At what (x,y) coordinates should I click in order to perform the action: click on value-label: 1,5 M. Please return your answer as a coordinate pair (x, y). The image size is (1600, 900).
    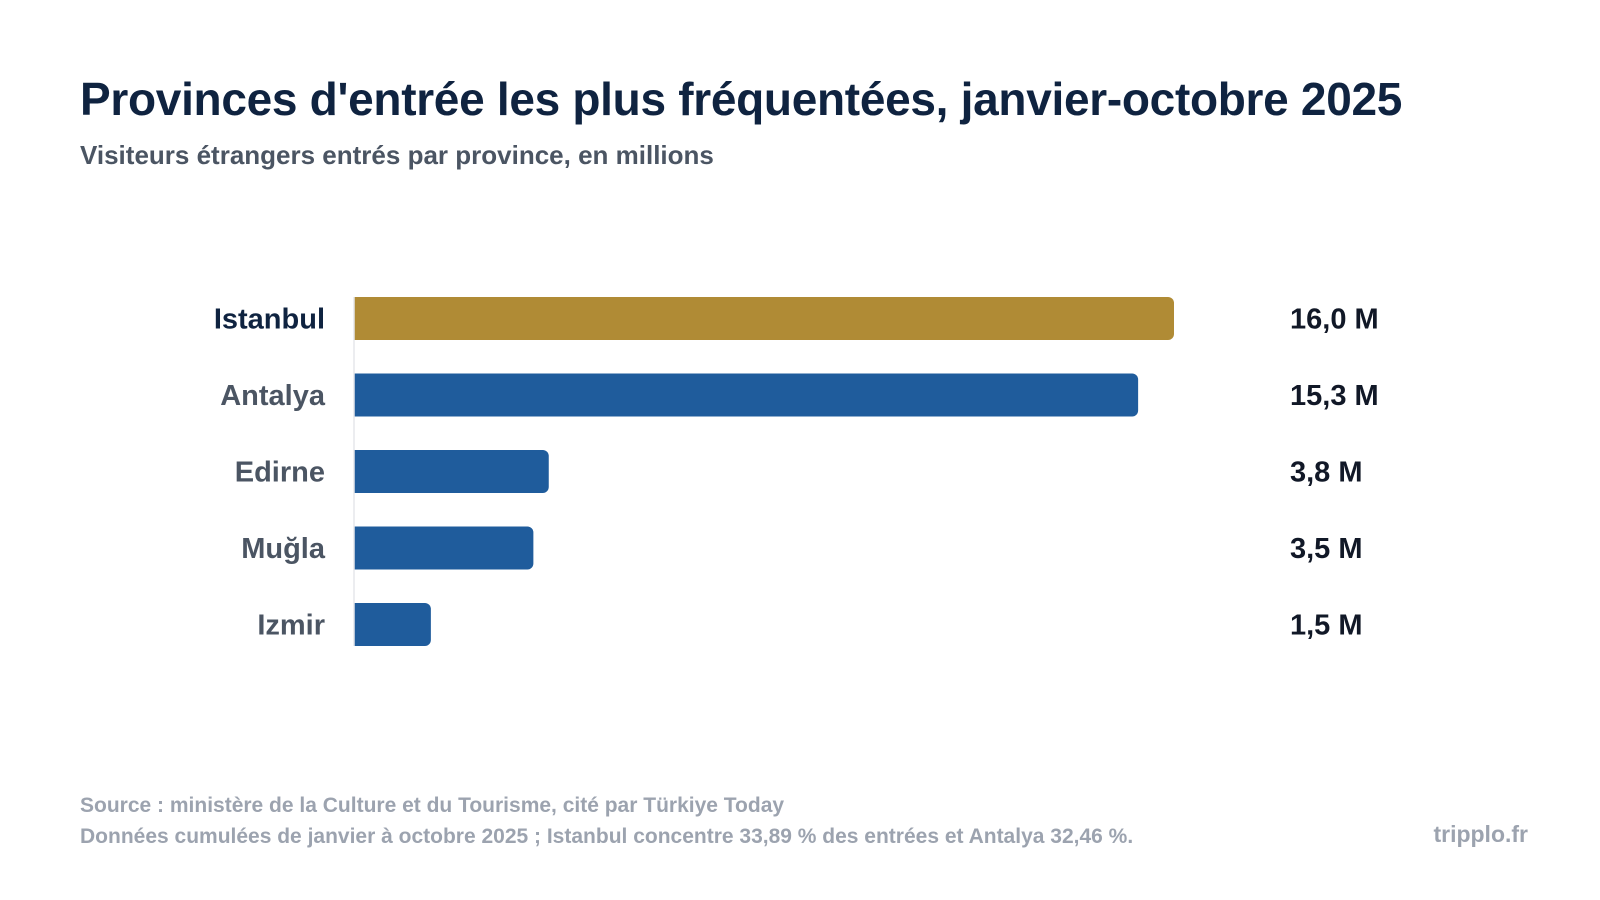
    Looking at the image, I should click on (1326, 626).